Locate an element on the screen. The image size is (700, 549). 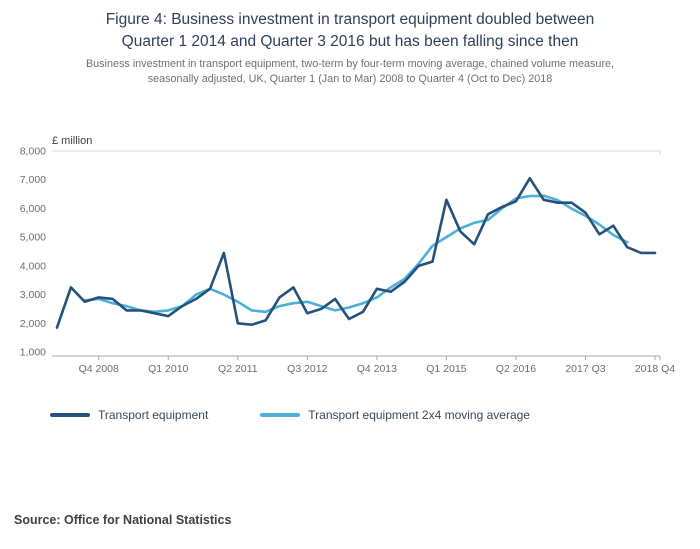
svg-text: 1,000 is located at coordinates (33, 353).